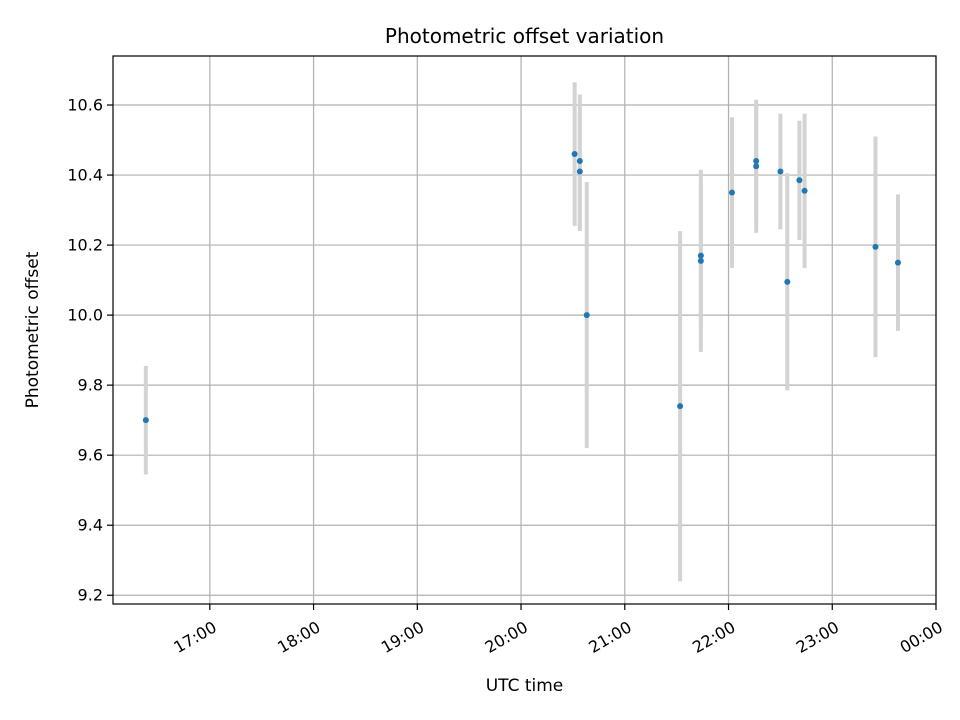 The image size is (960, 720). Describe the element at coordinates (85, 245) in the screenshot. I see `y-tick-label: 10.2` at that location.